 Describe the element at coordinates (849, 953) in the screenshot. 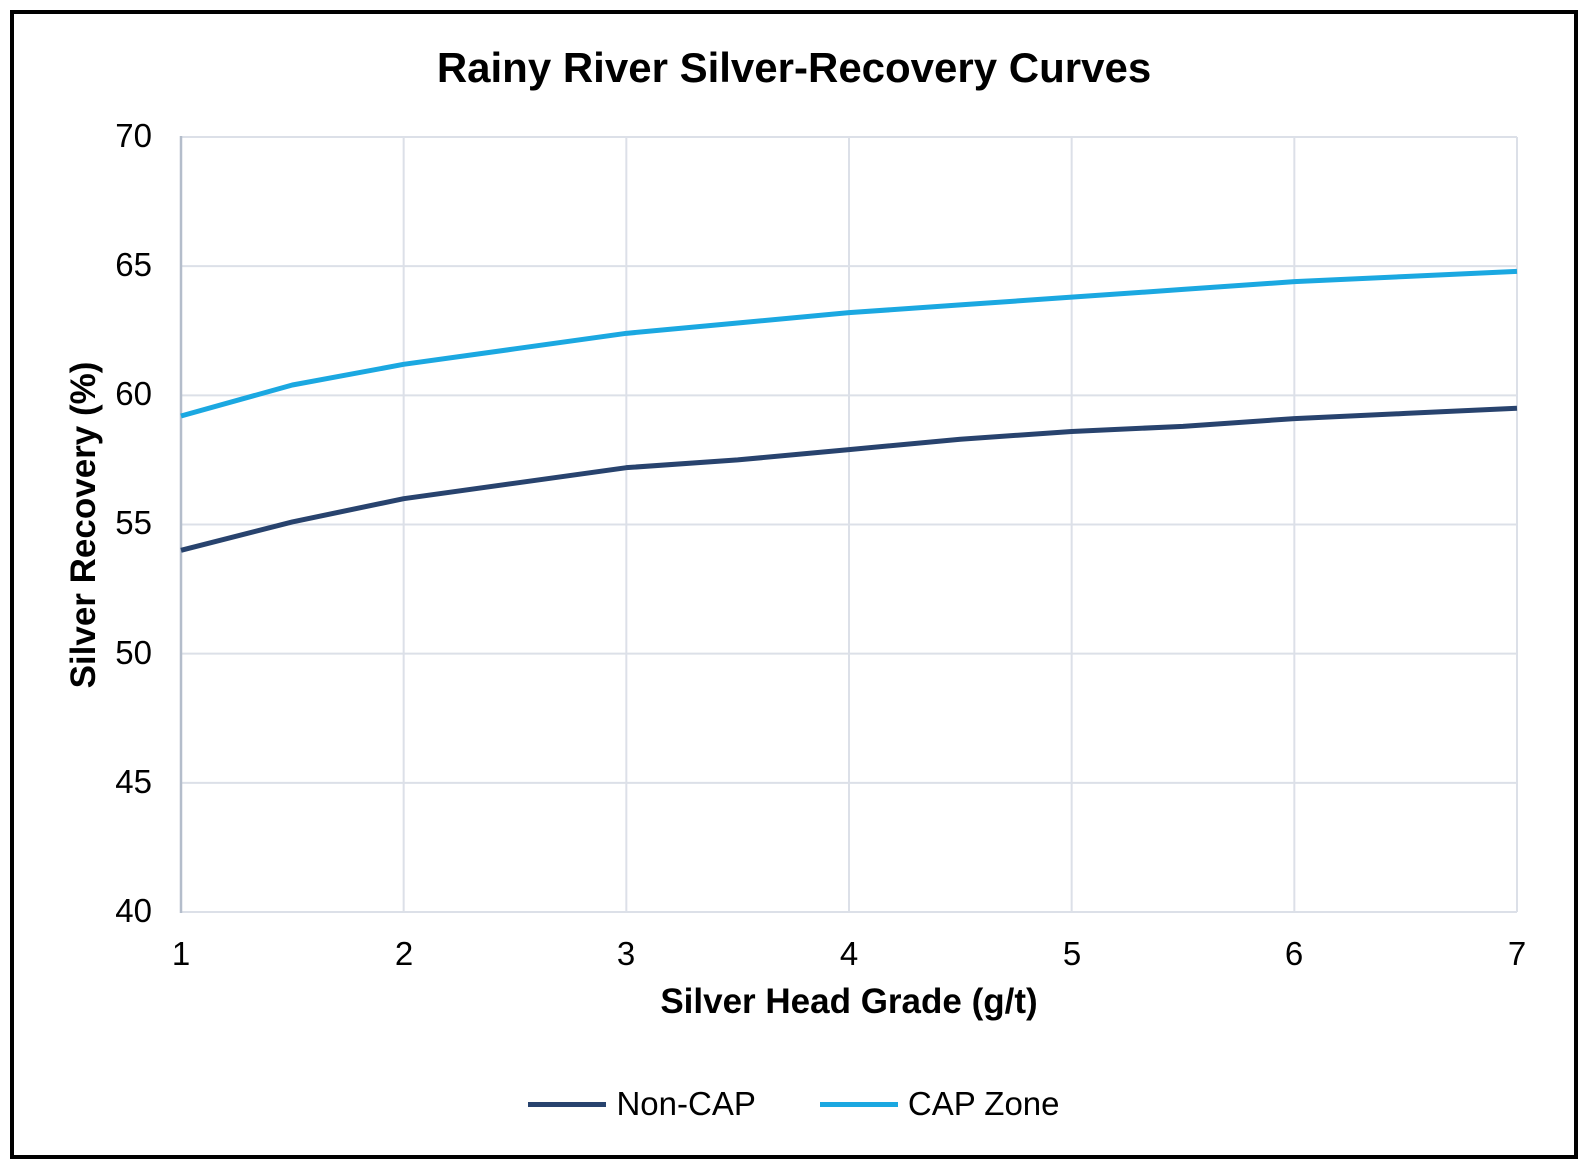

I see `x-tick-label: 4` at that location.